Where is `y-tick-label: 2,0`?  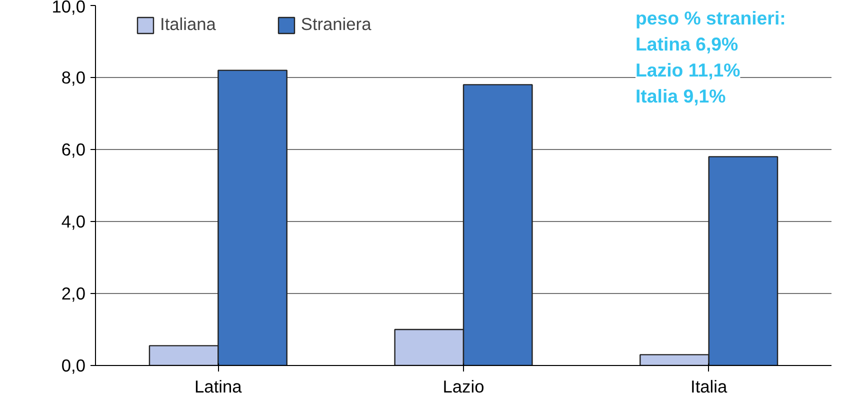
y-tick-label: 2,0 is located at coordinates (73, 294).